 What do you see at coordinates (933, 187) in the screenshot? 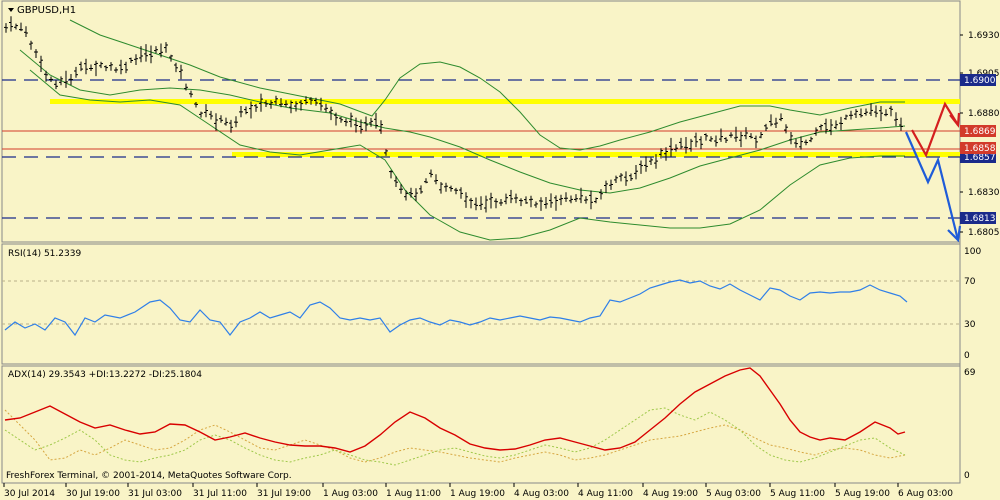
I see `forecast-arrow-down` at bounding box center [933, 187].